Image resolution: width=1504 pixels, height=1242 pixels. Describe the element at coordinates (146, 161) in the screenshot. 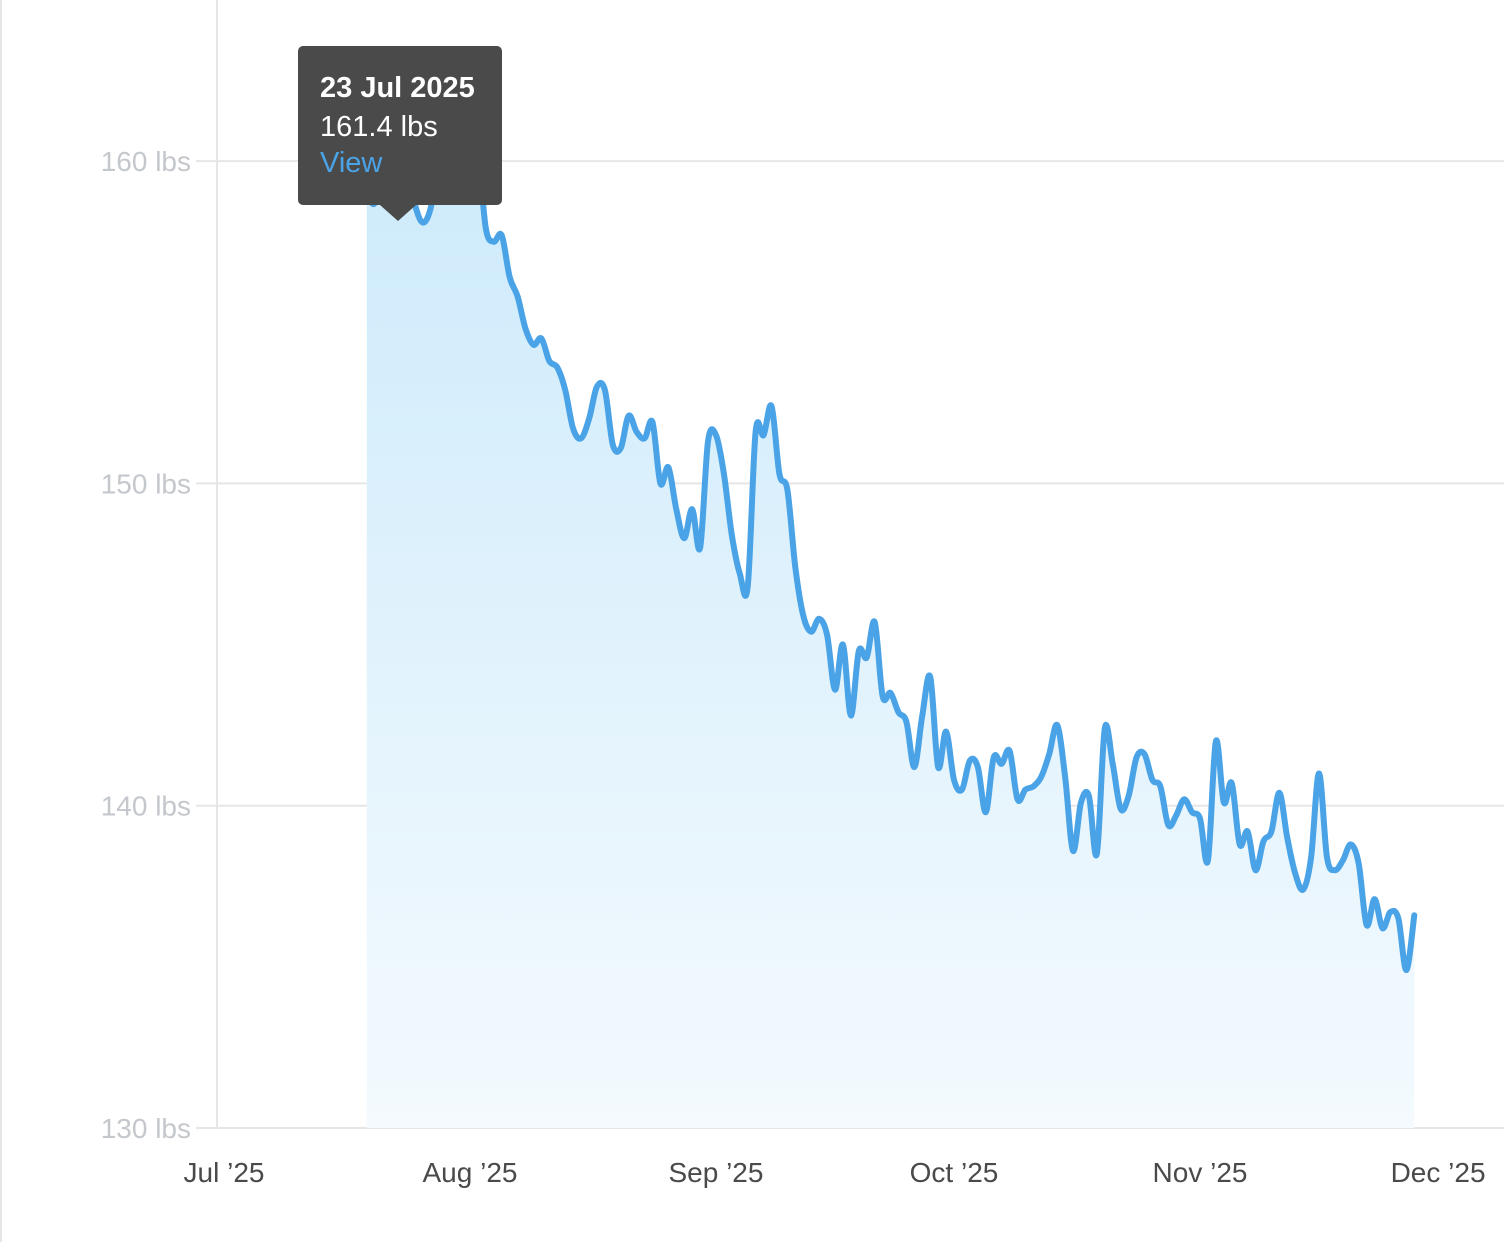

I see `y-tick-label: 160 lbs` at that location.